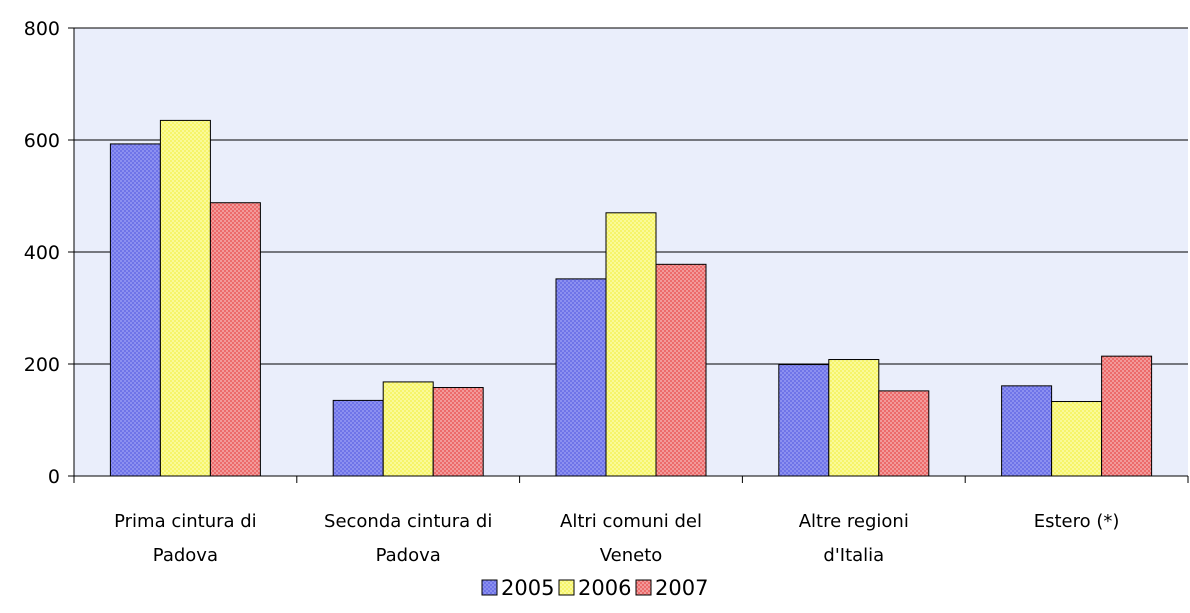  What do you see at coordinates (54, 477) in the screenshot?
I see `y-tick-label: 0` at bounding box center [54, 477].